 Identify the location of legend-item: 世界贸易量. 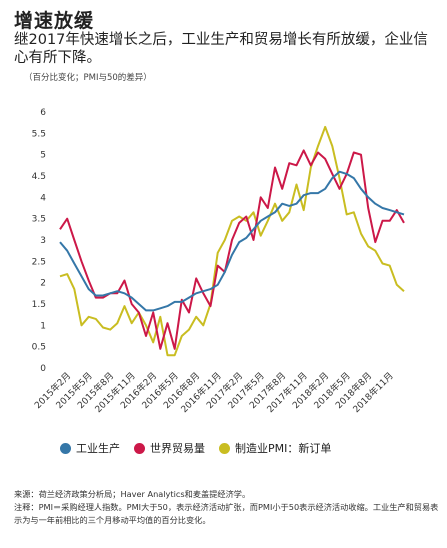
(169, 448).